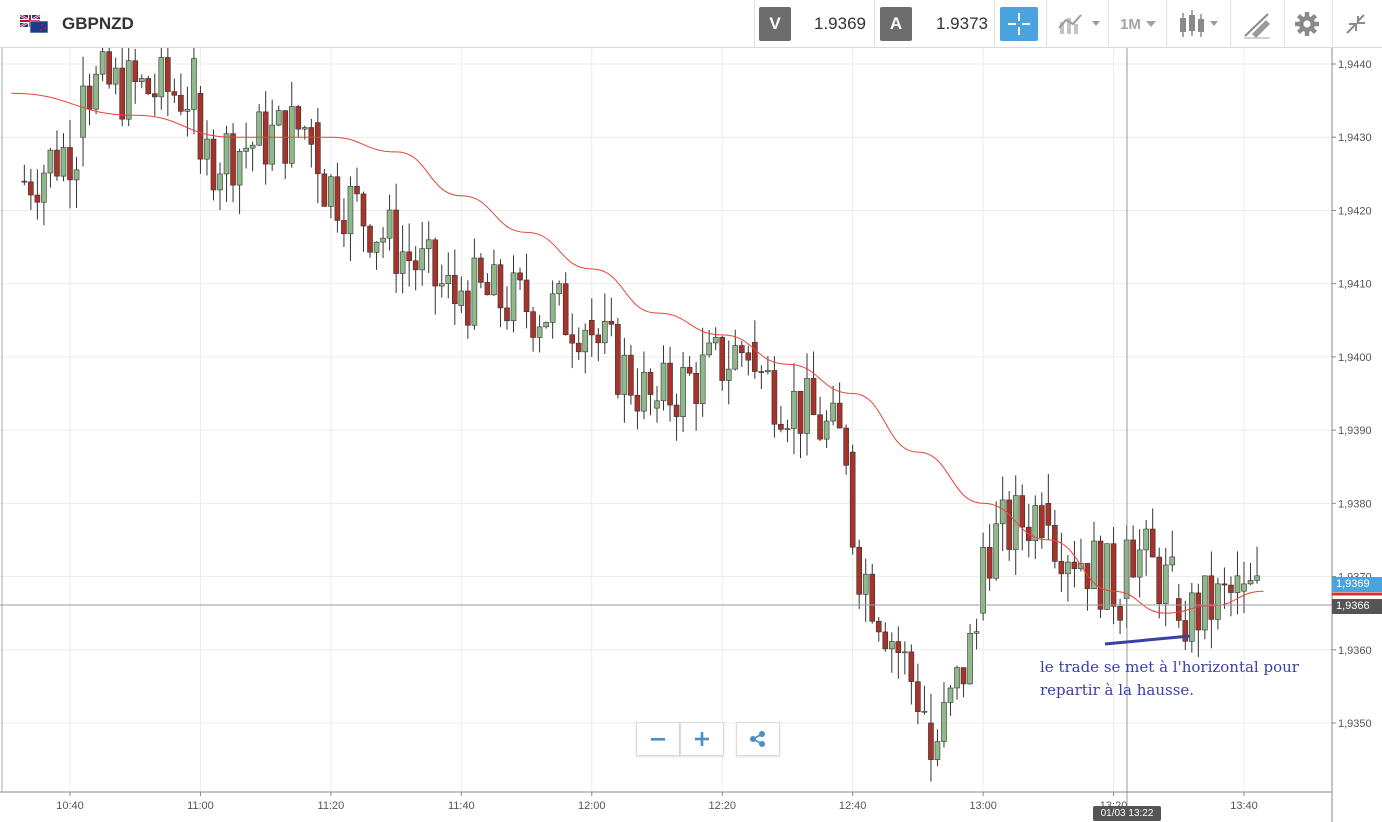  I want to click on drawing-tool-icon, so click(1257, 26).